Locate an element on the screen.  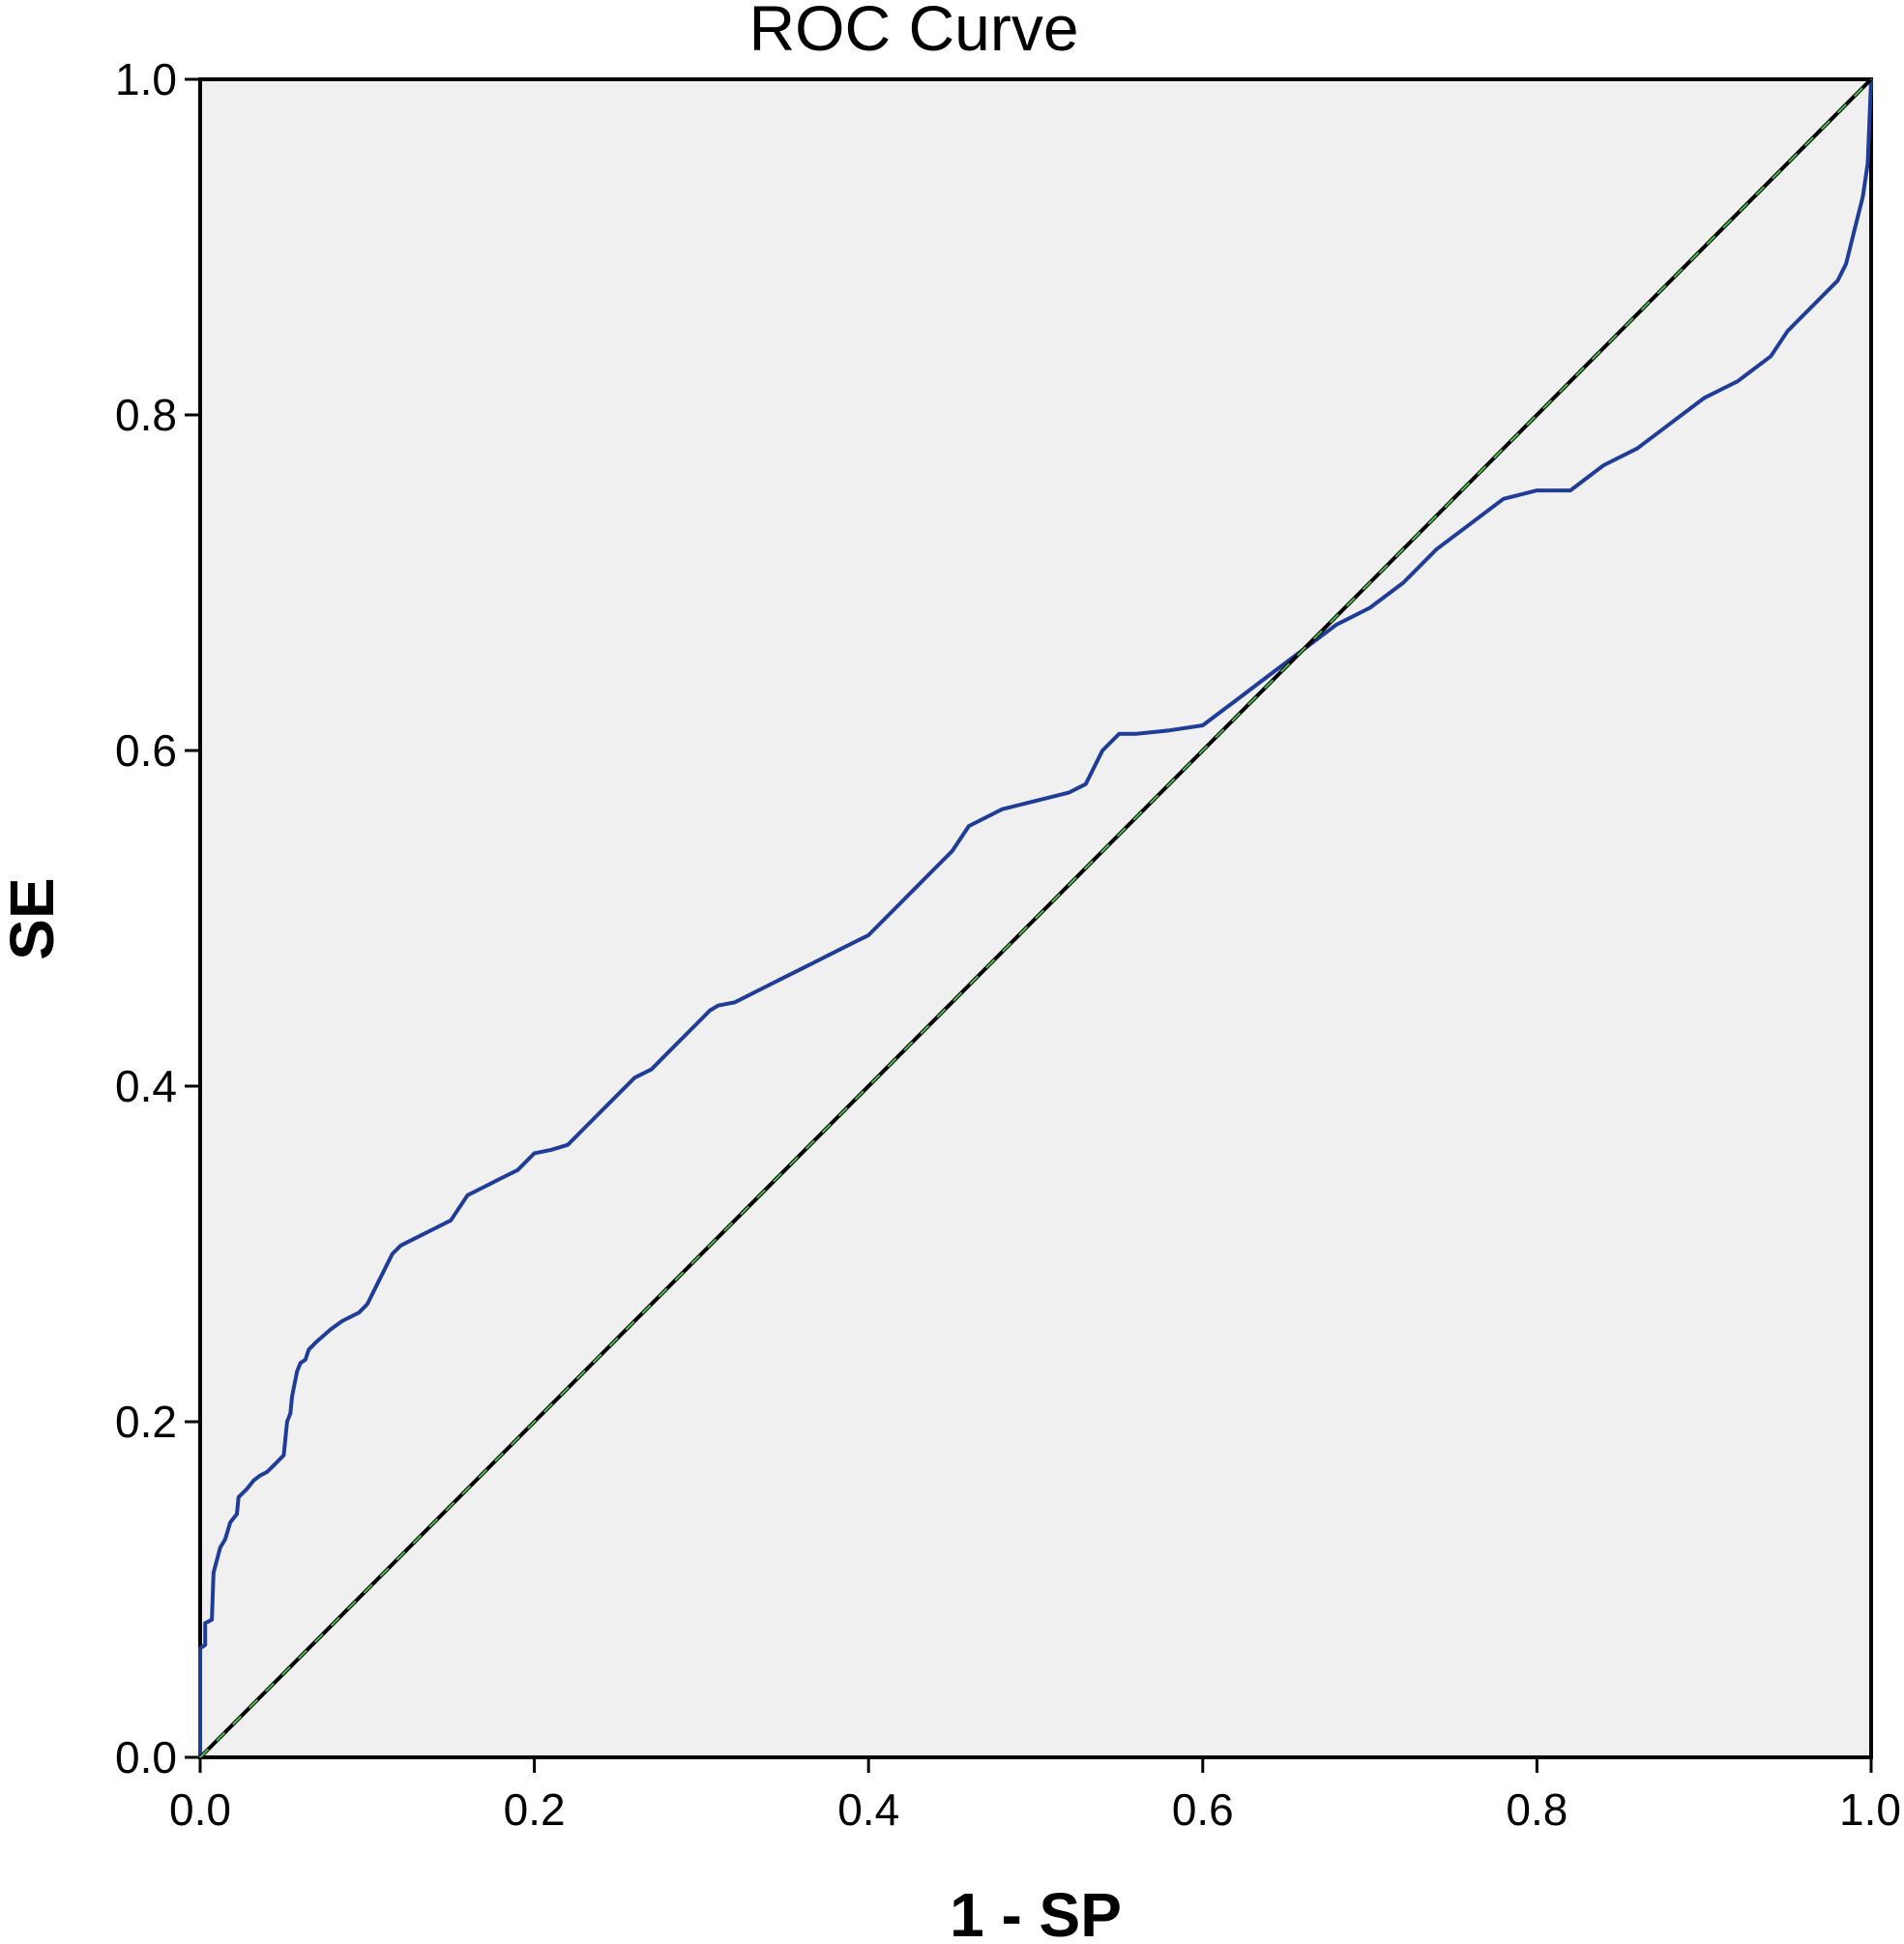
y-axis-label: SE is located at coordinates (34, 918).